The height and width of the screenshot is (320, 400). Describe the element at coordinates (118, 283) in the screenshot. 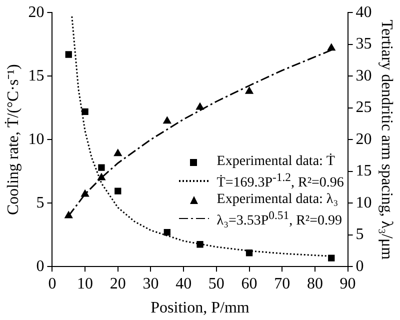

I see `x-tick-label: 20` at that location.